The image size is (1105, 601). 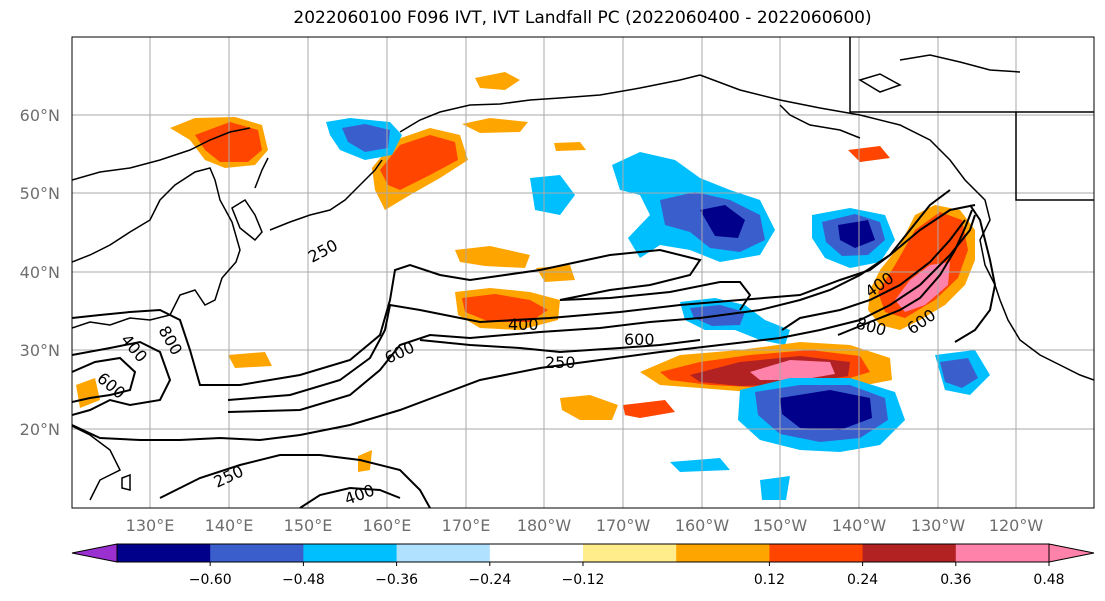 I want to click on colorbar-tick-label: −0.12, so click(x=583, y=580).